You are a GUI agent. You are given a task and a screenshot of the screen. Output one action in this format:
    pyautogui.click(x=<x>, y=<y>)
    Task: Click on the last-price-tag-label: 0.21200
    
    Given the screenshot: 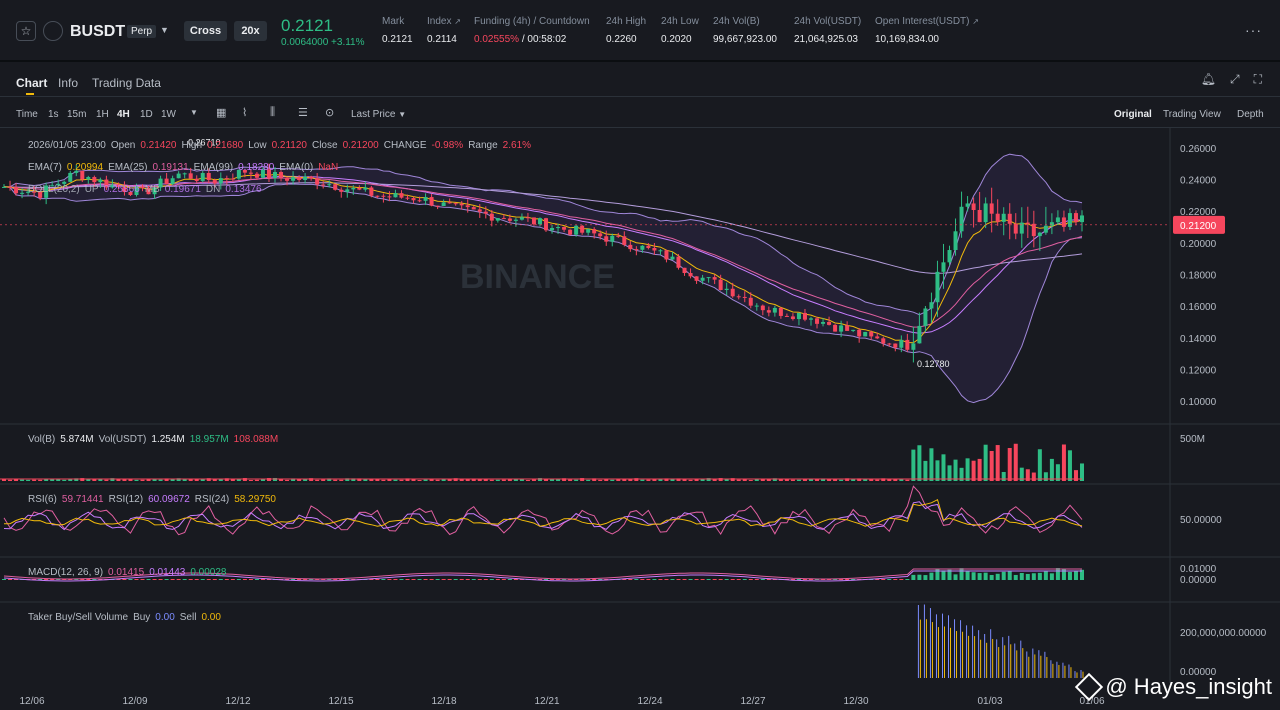 What is the action you would take?
    pyautogui.click(x=1198, y=226)
    